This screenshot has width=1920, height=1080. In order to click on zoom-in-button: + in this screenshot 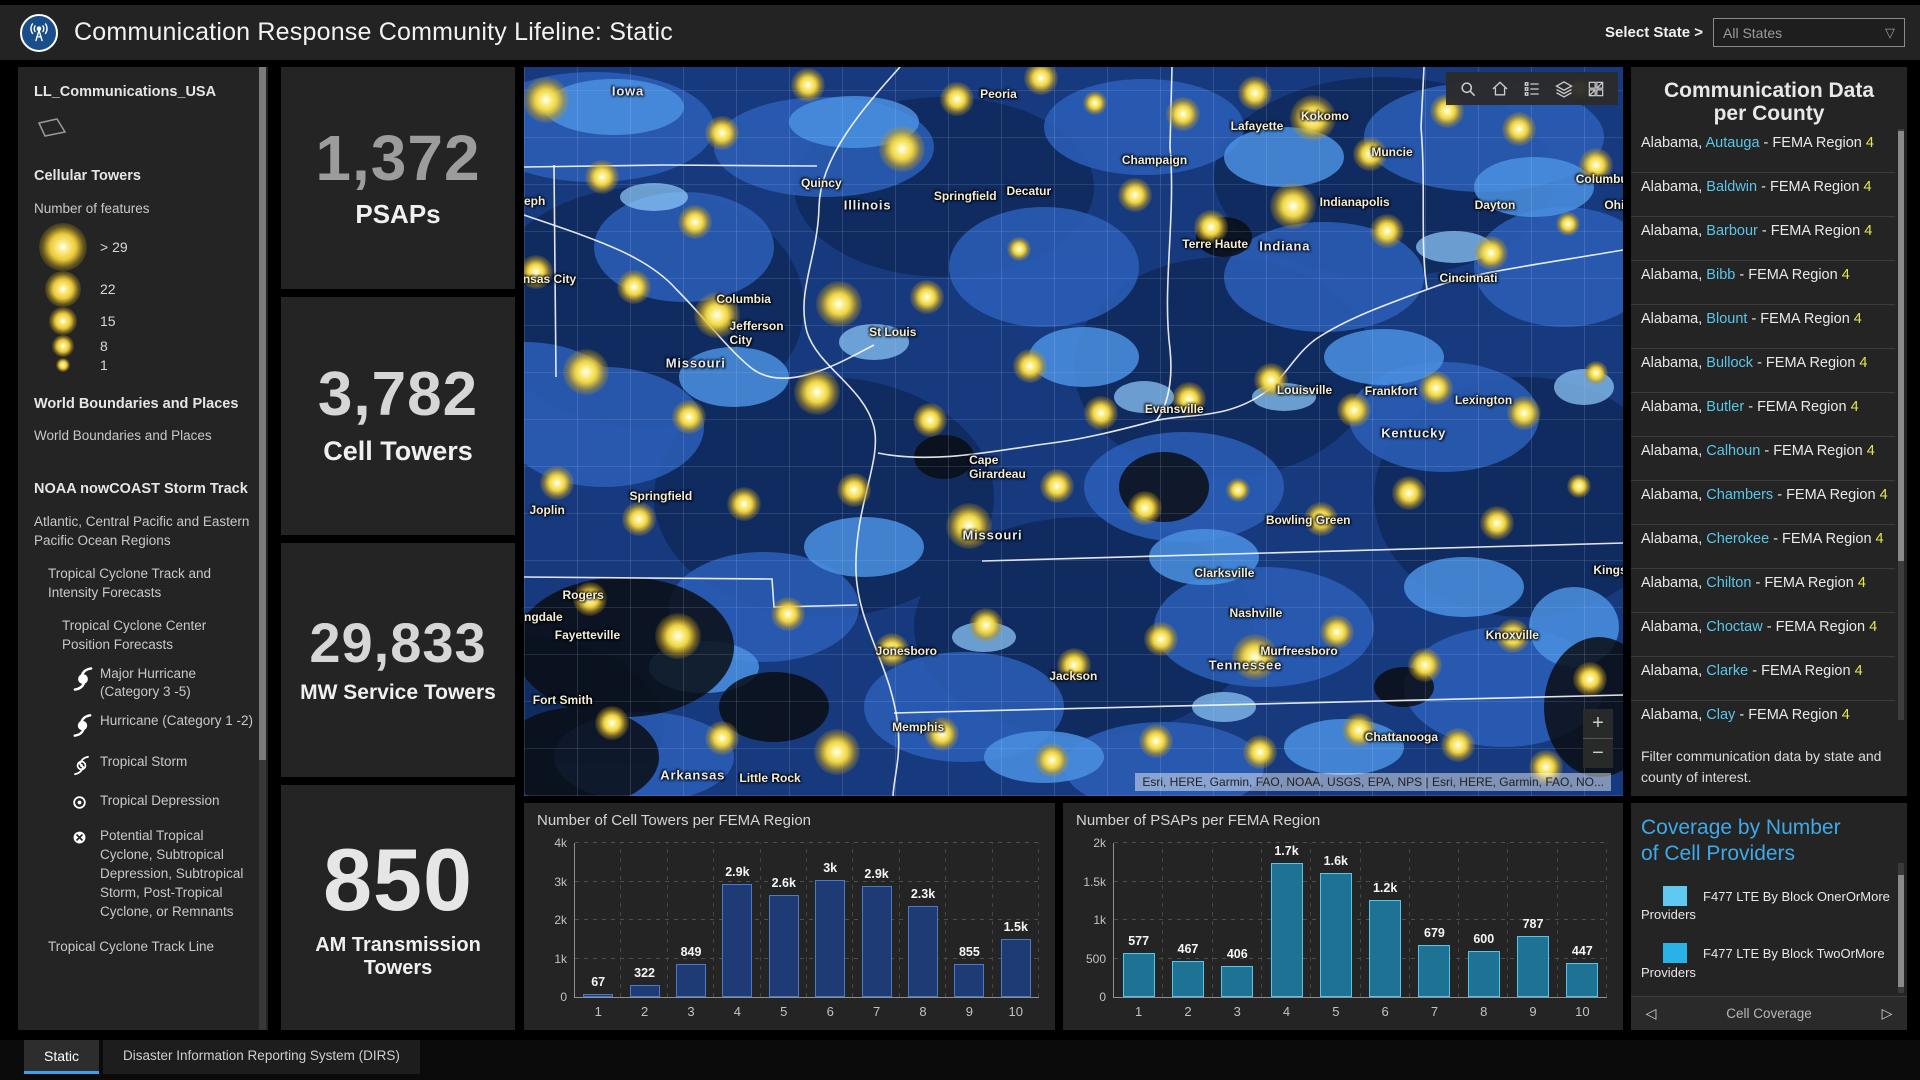, I will do `click(1598, 724)`.